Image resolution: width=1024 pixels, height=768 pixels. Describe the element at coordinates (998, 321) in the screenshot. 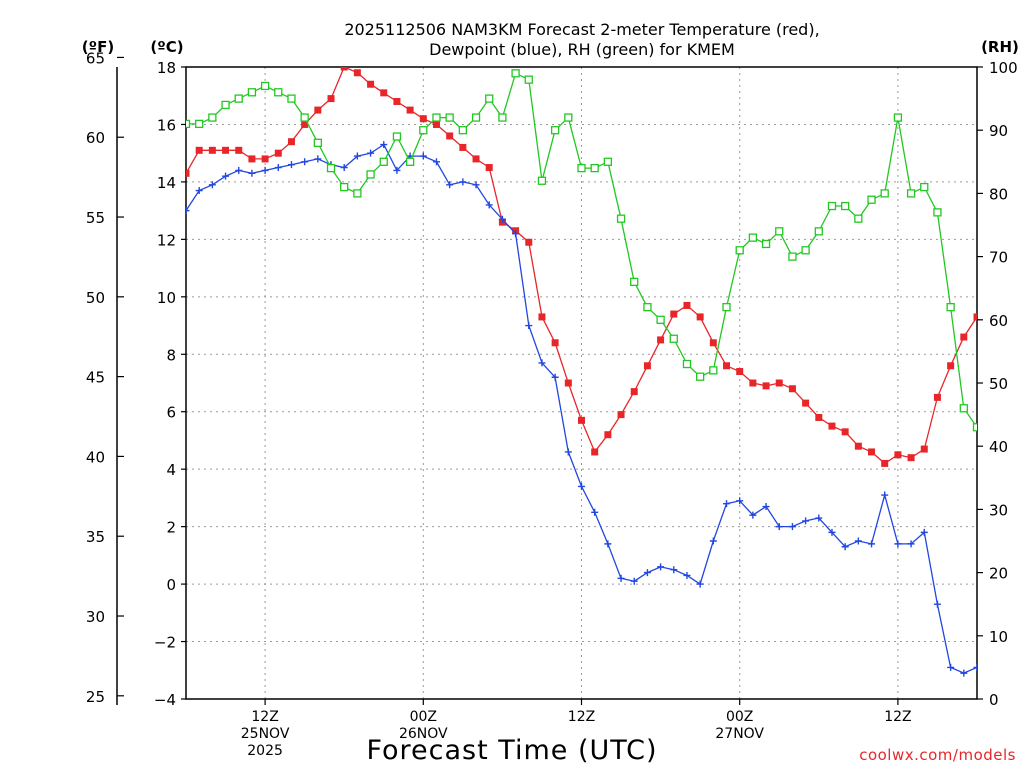

I see `rh-tick-label: 60` at that location.